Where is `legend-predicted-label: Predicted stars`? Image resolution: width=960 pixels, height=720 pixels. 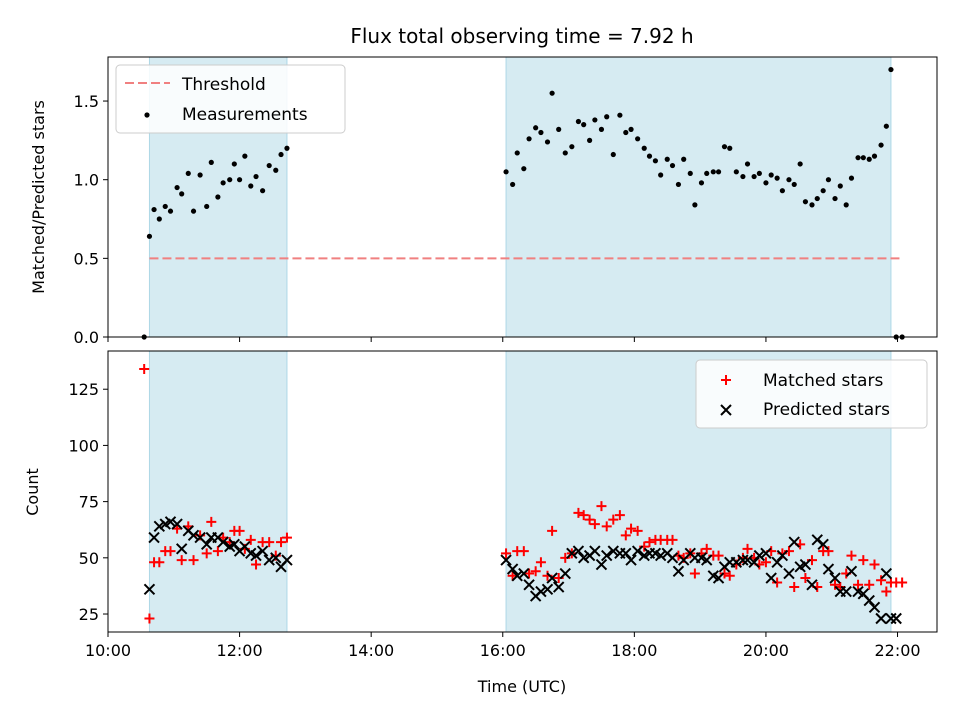 legend-predicted-label: Predicted stars is located at coordinates (826, 410).